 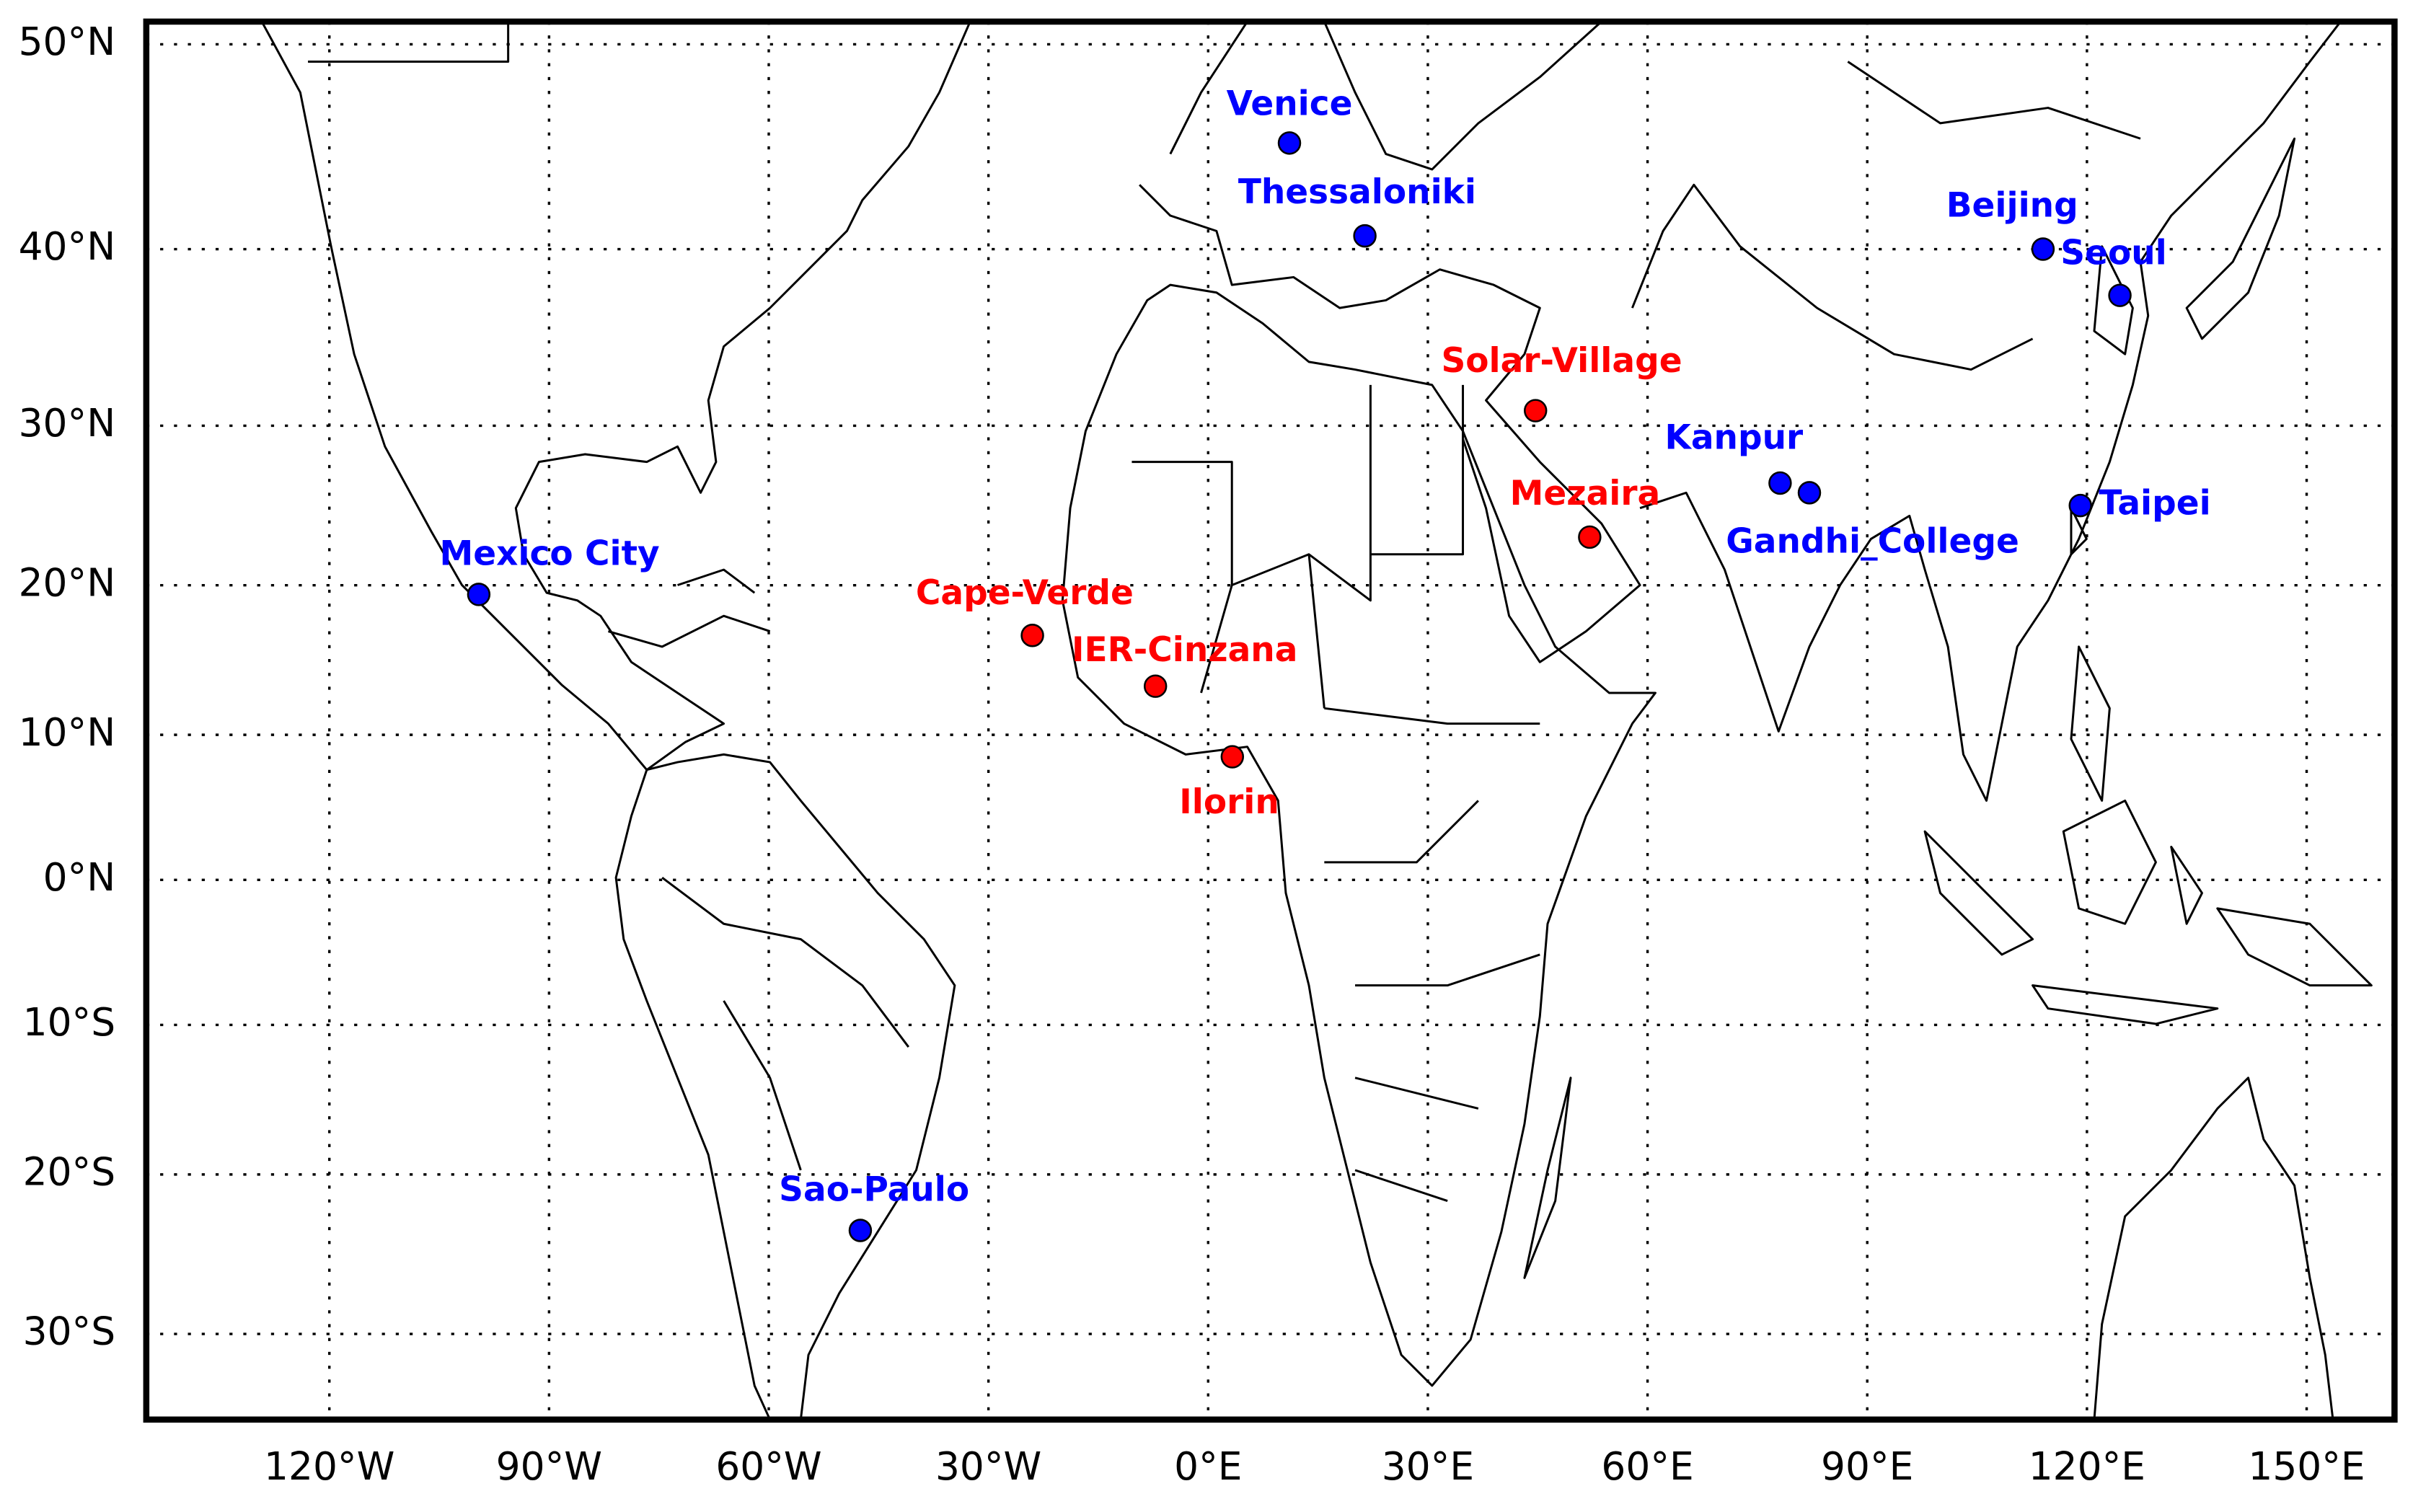 What do you see at coordinates (79, 877) in the screenshot?
I see `y-tick-label: 0°N` at bounding box center [79, 877].